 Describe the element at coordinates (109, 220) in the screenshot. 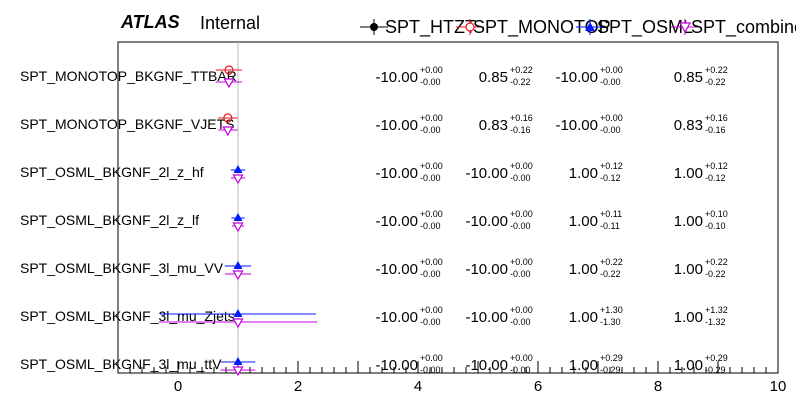

I see `row-label: SPT_OSML_BKGNF_2l_z_lf` at that location.